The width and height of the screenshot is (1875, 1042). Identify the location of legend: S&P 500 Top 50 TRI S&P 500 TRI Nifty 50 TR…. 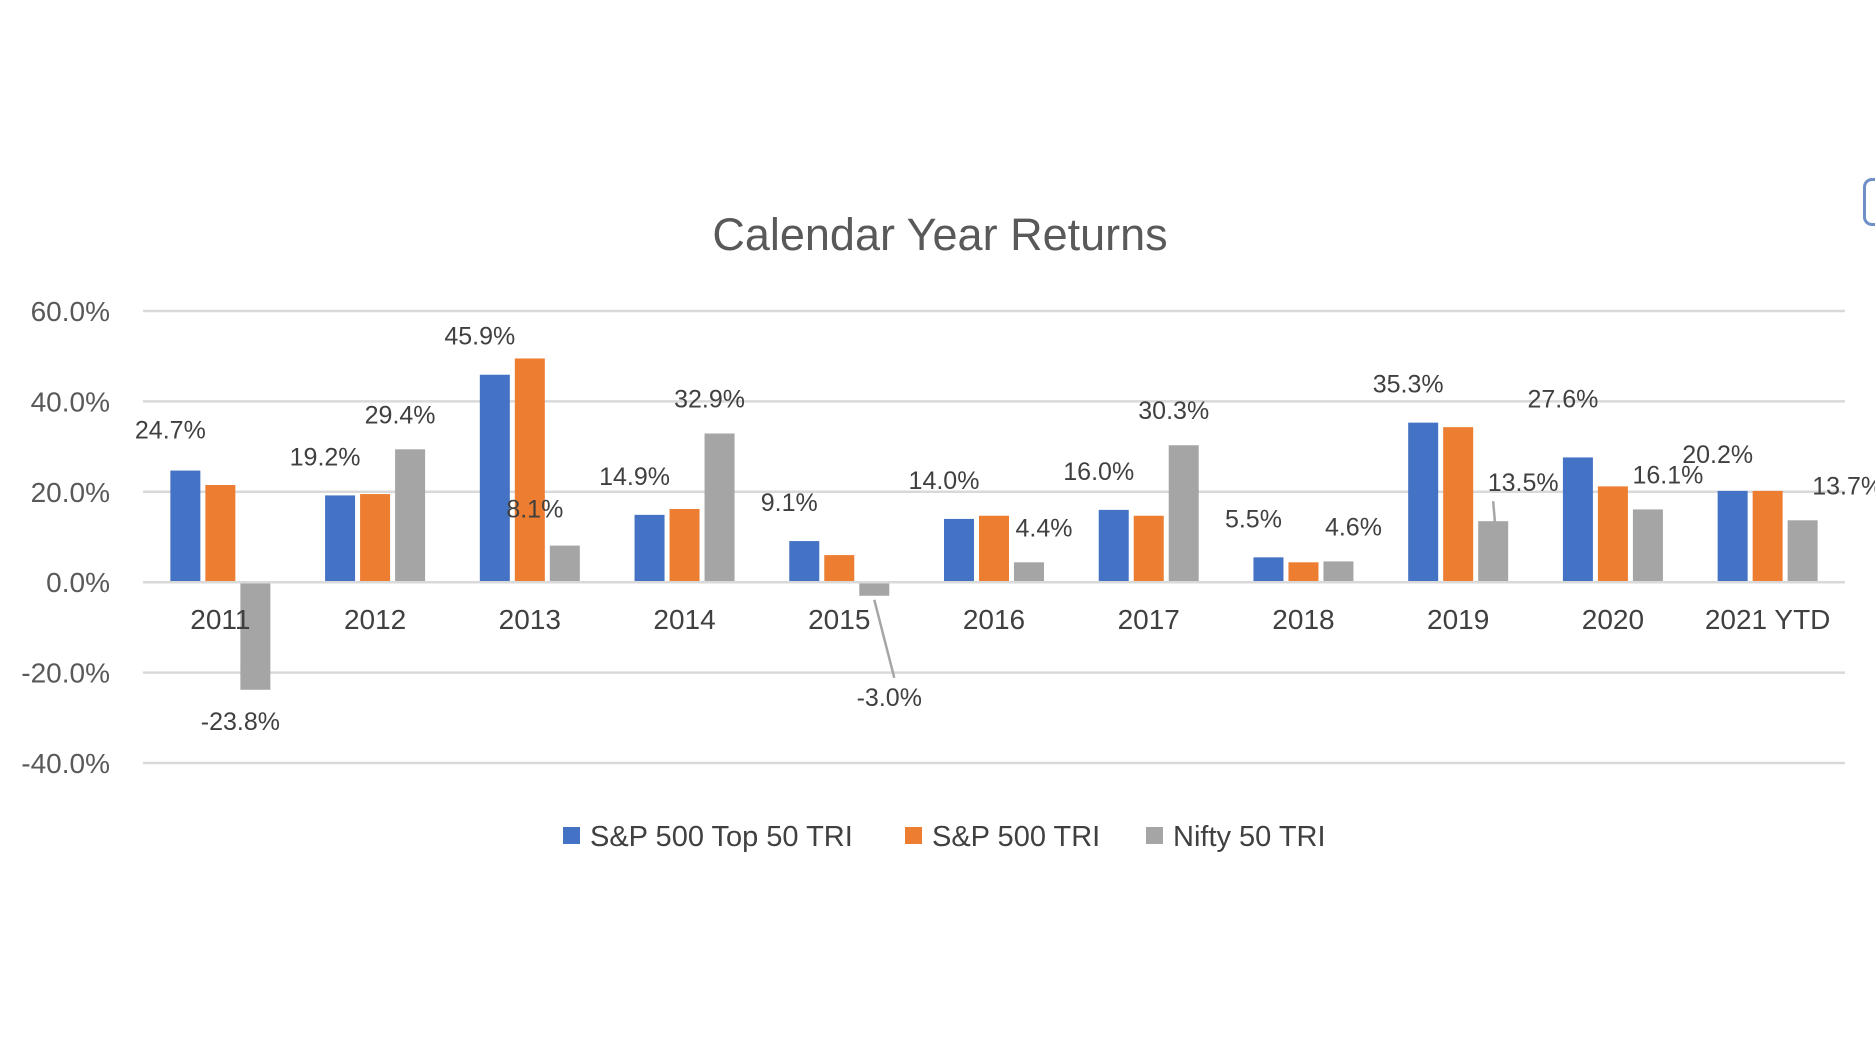
(944, 837).